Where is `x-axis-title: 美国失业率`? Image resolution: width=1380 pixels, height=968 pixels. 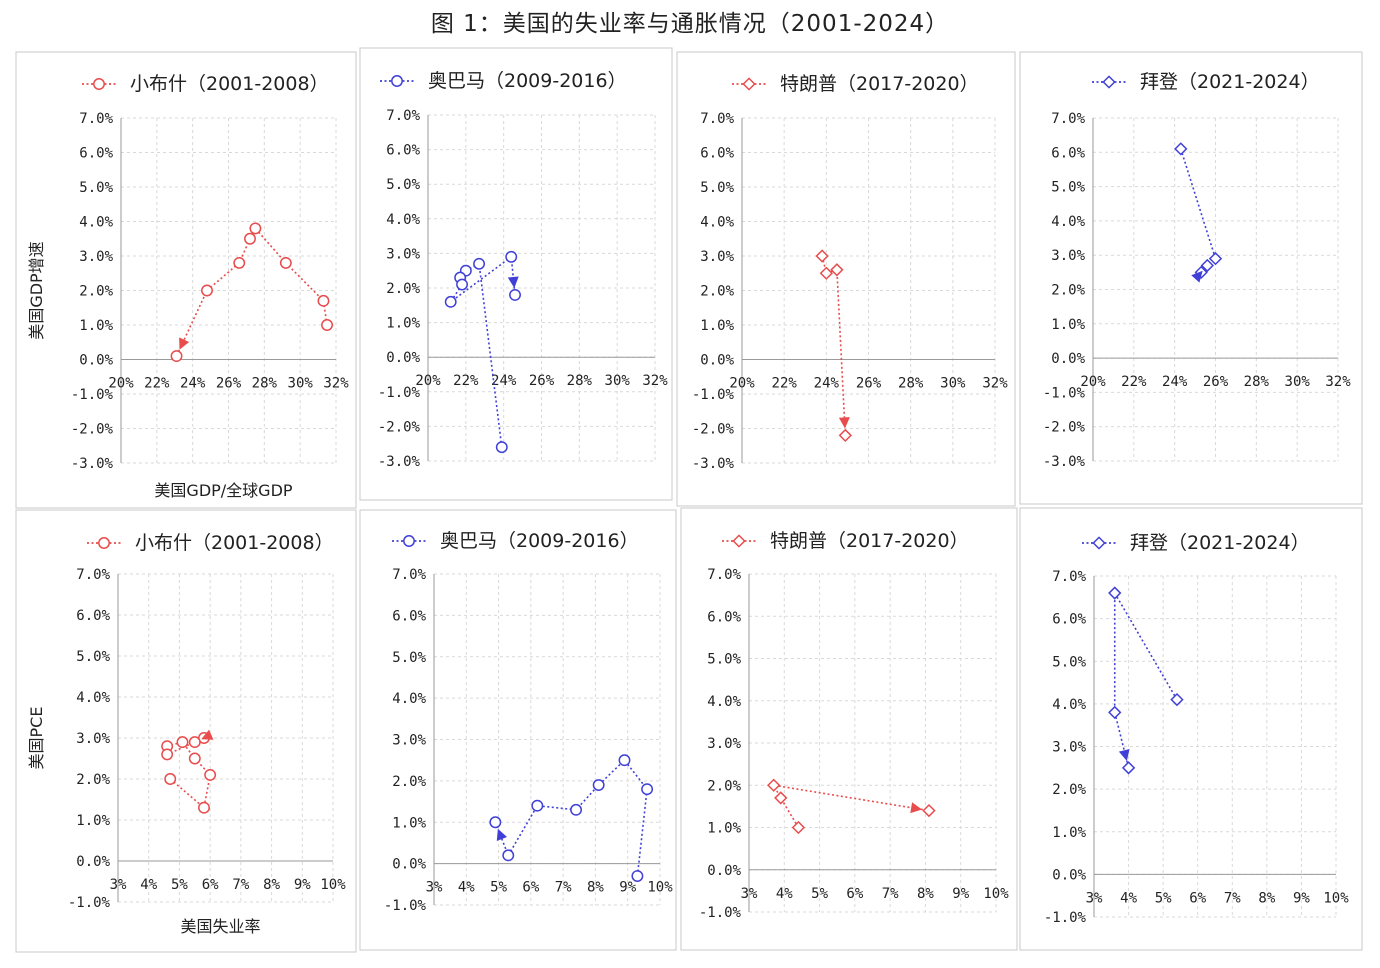 x-axis-title: 美国失业率 is located at coordinates (220, 926).